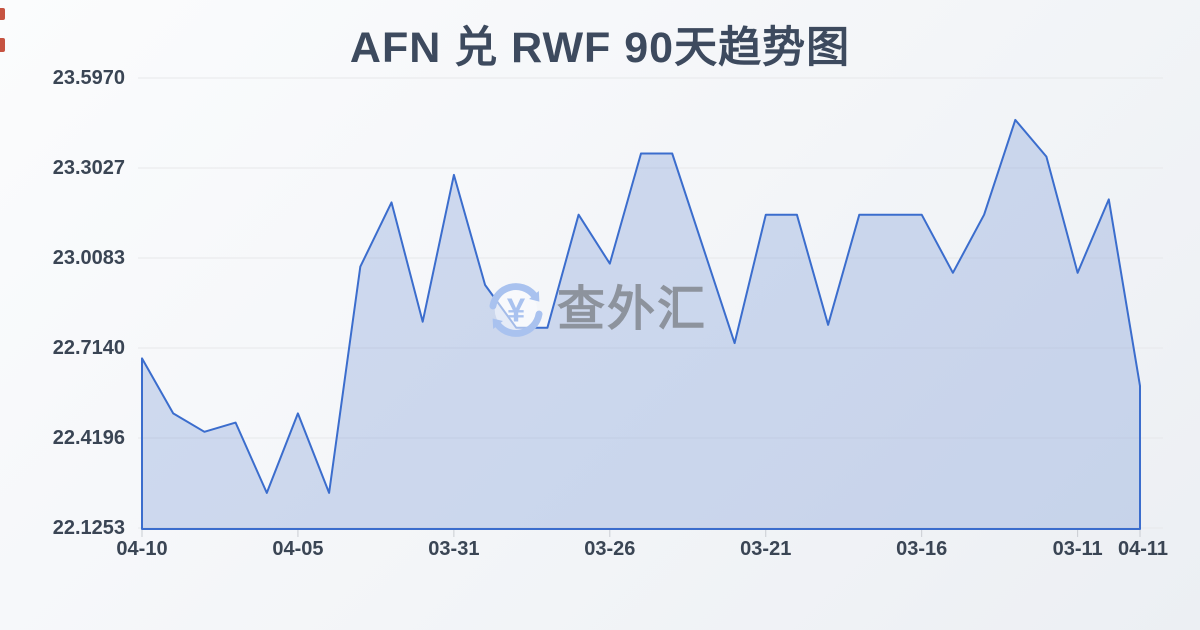 This screenshot has width=1200, height=630. What do you see at coordinates (600, 48) in the screenshot?
I see `chart-title: AFN 兑 RWF 90天趋势图` at bounding box center [600, 48].